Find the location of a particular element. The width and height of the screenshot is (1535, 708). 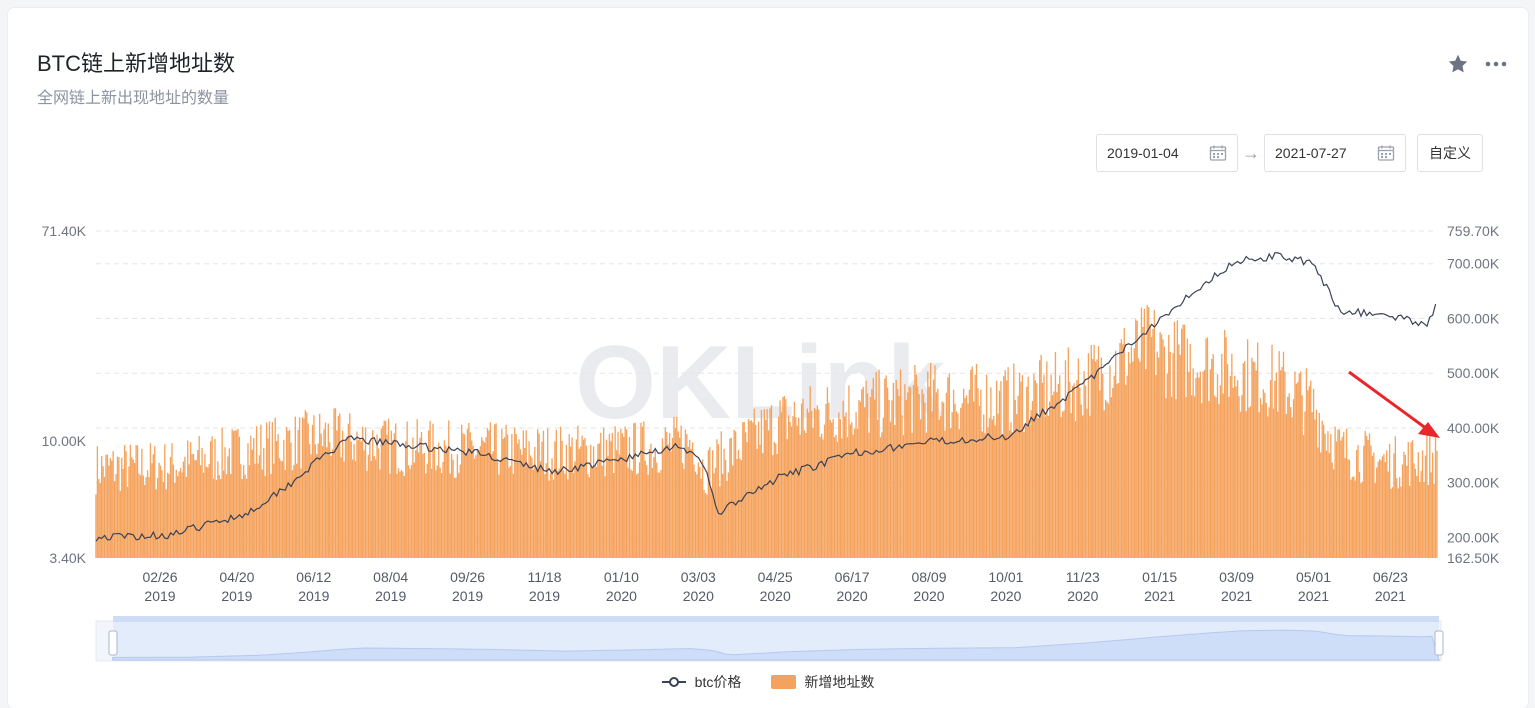

legend-item-price: btc价格 is located at coordinates (701, 682).